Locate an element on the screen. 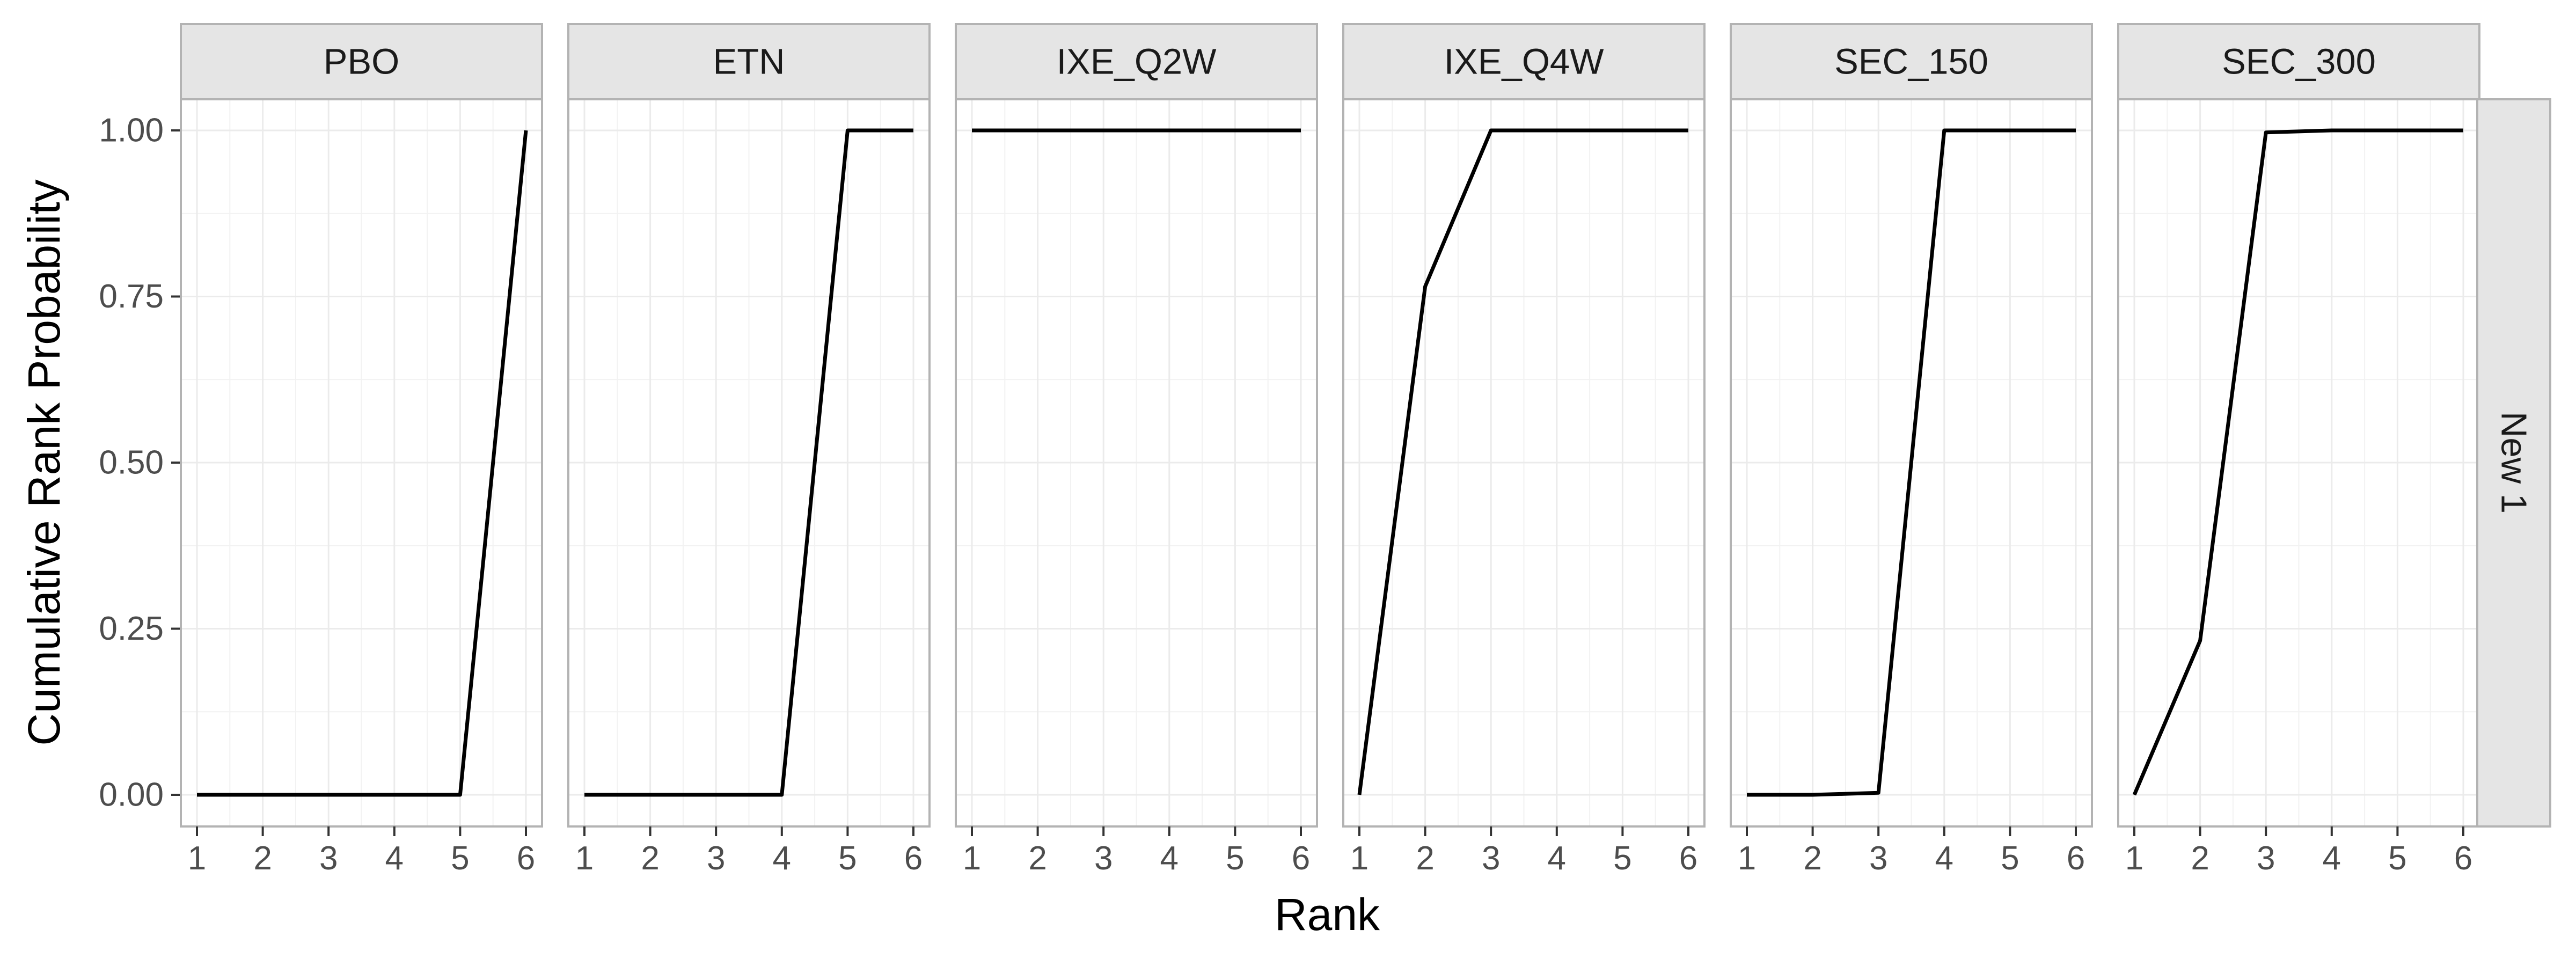 The image size is (2576, 966). series-line-etn is located at coordinates (748, 462).